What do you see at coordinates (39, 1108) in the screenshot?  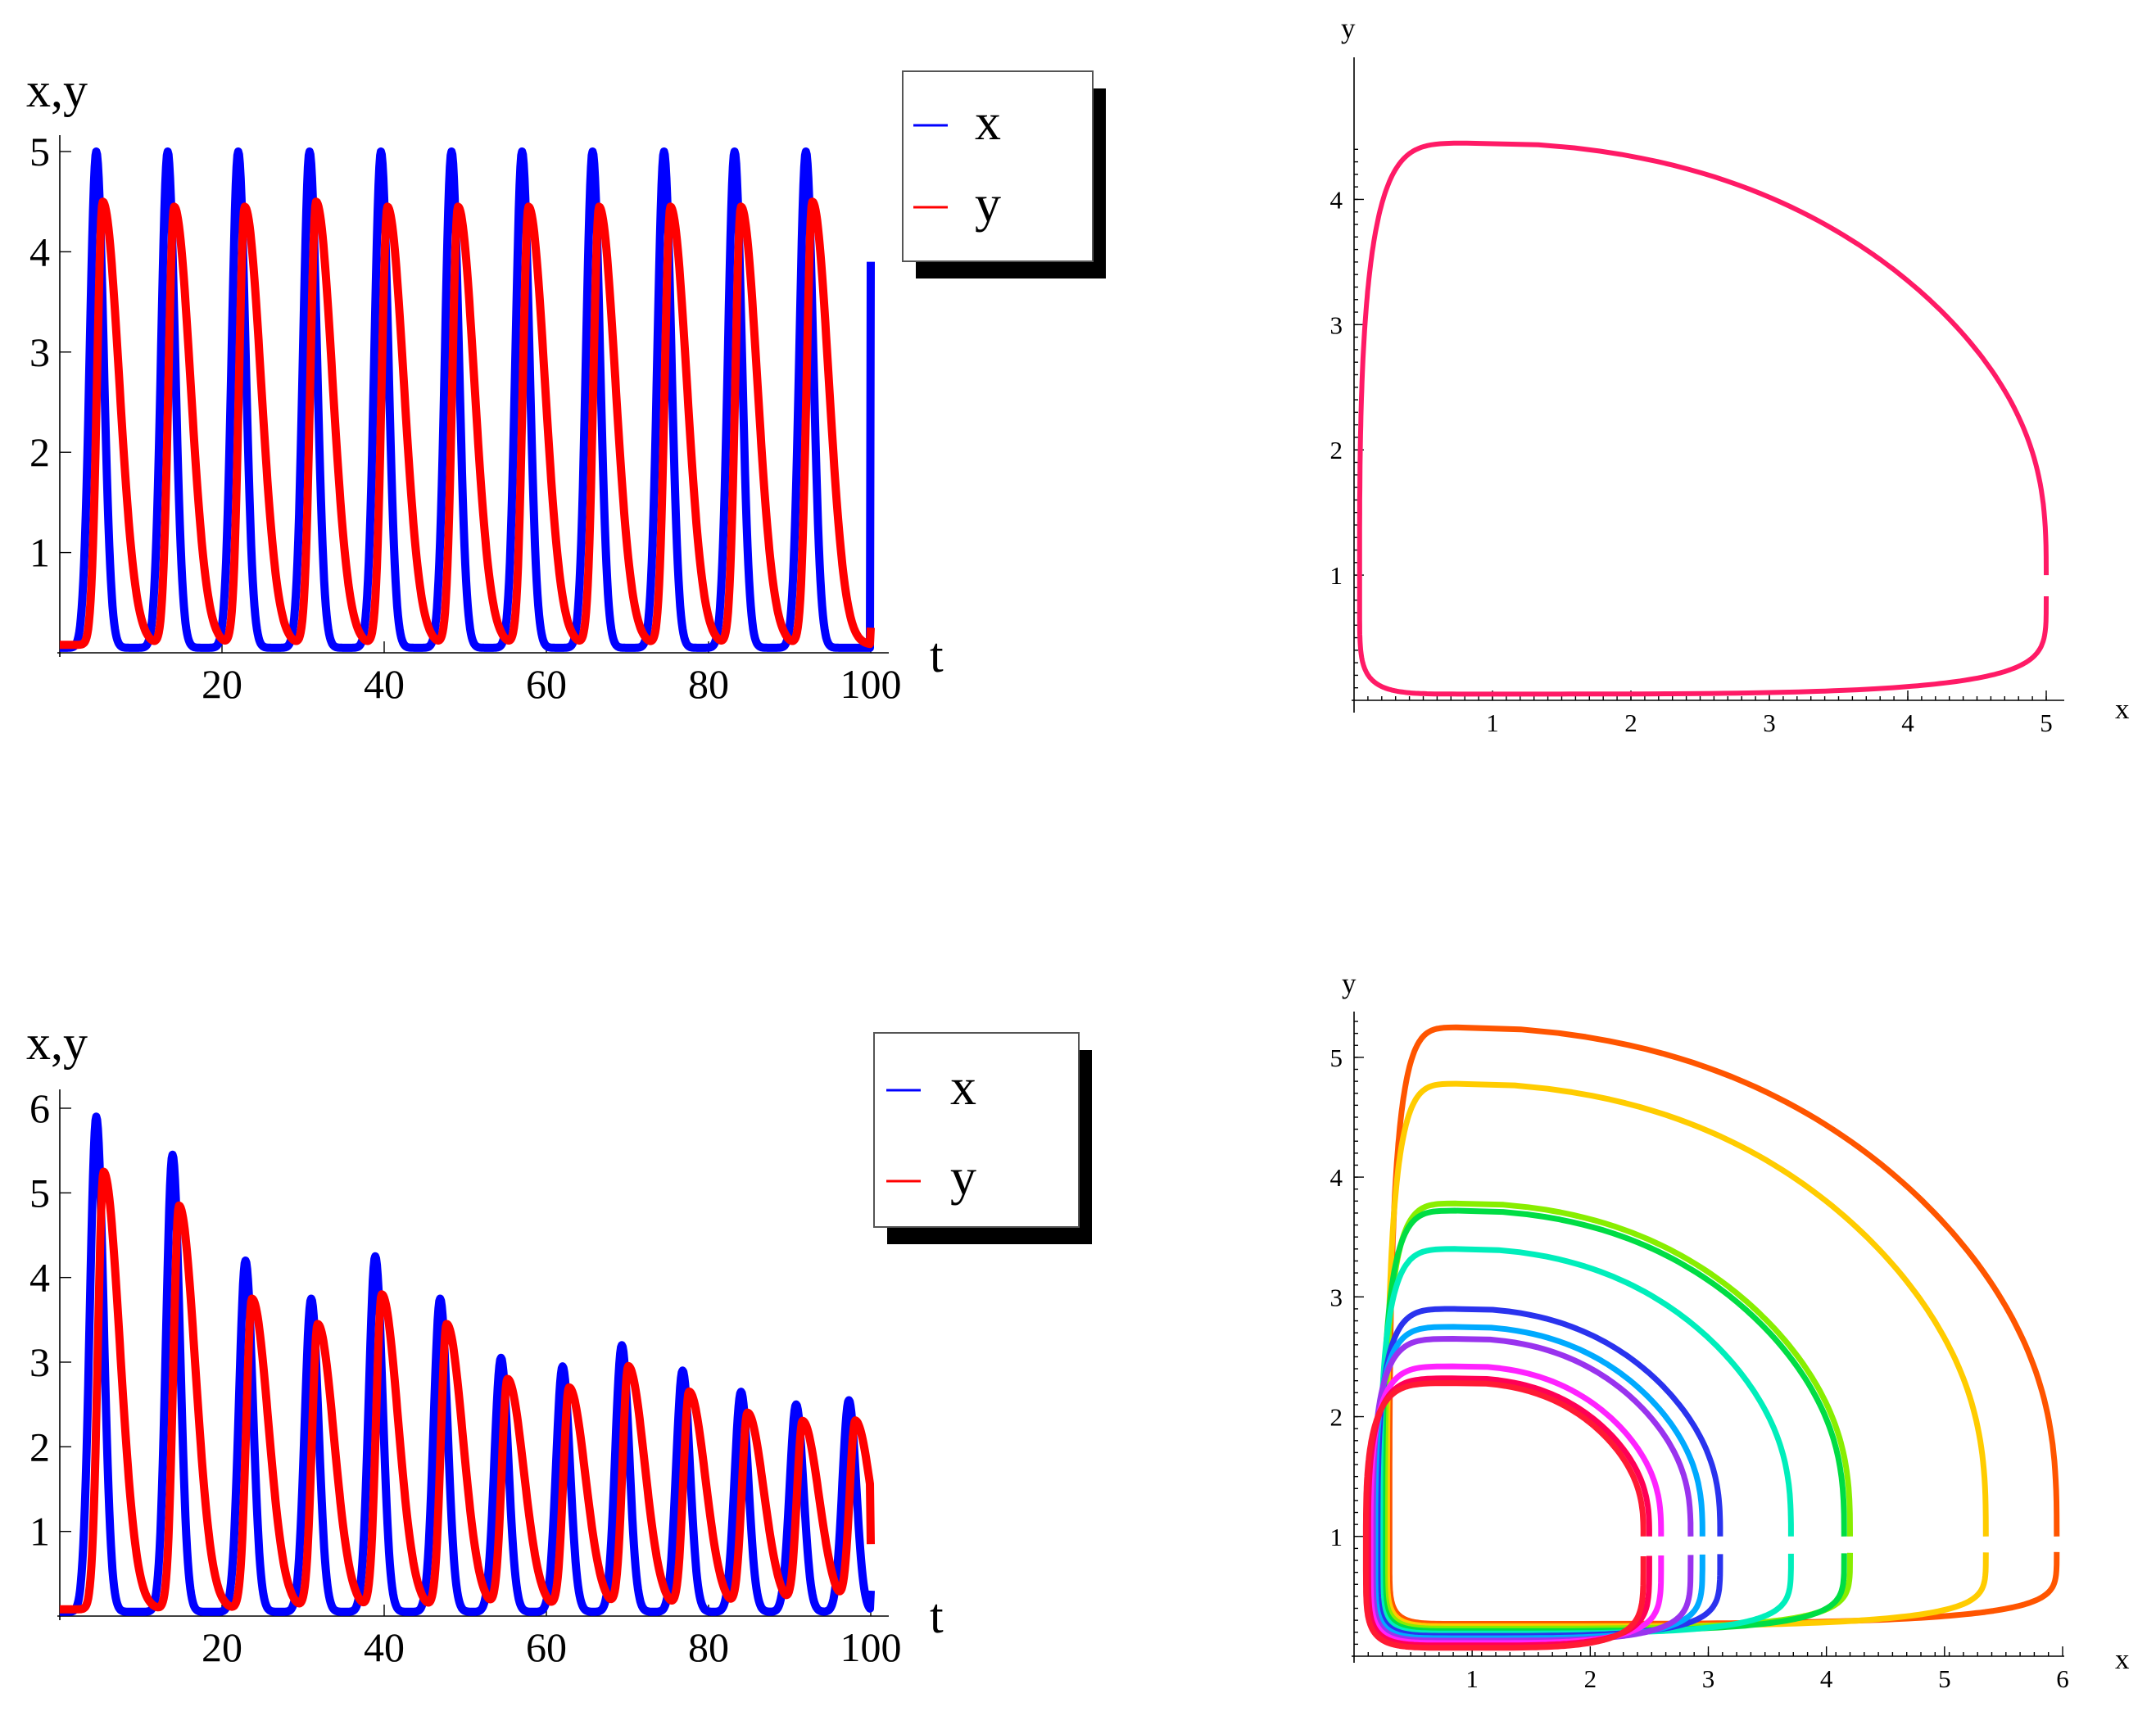 I see `y-tick-label: 6` at bounding box center [39, 1108].